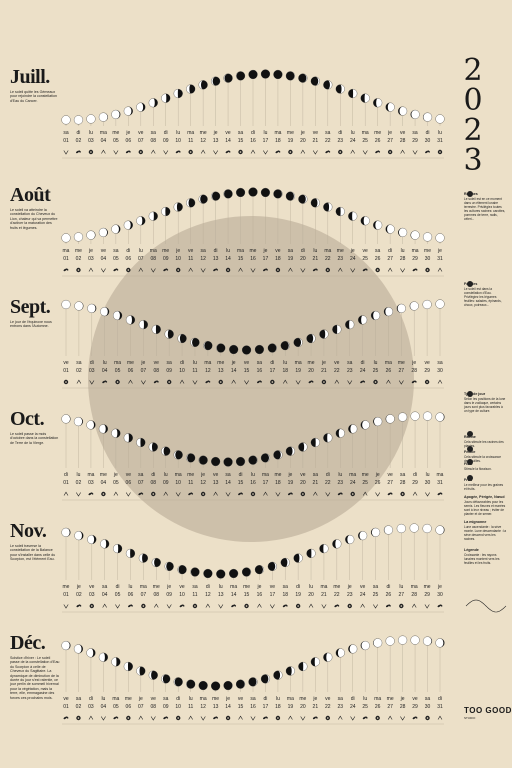 Image resolution: width=512 pixels, height=768 pixels. I want to click on date-label: 05, so click(118, 595).